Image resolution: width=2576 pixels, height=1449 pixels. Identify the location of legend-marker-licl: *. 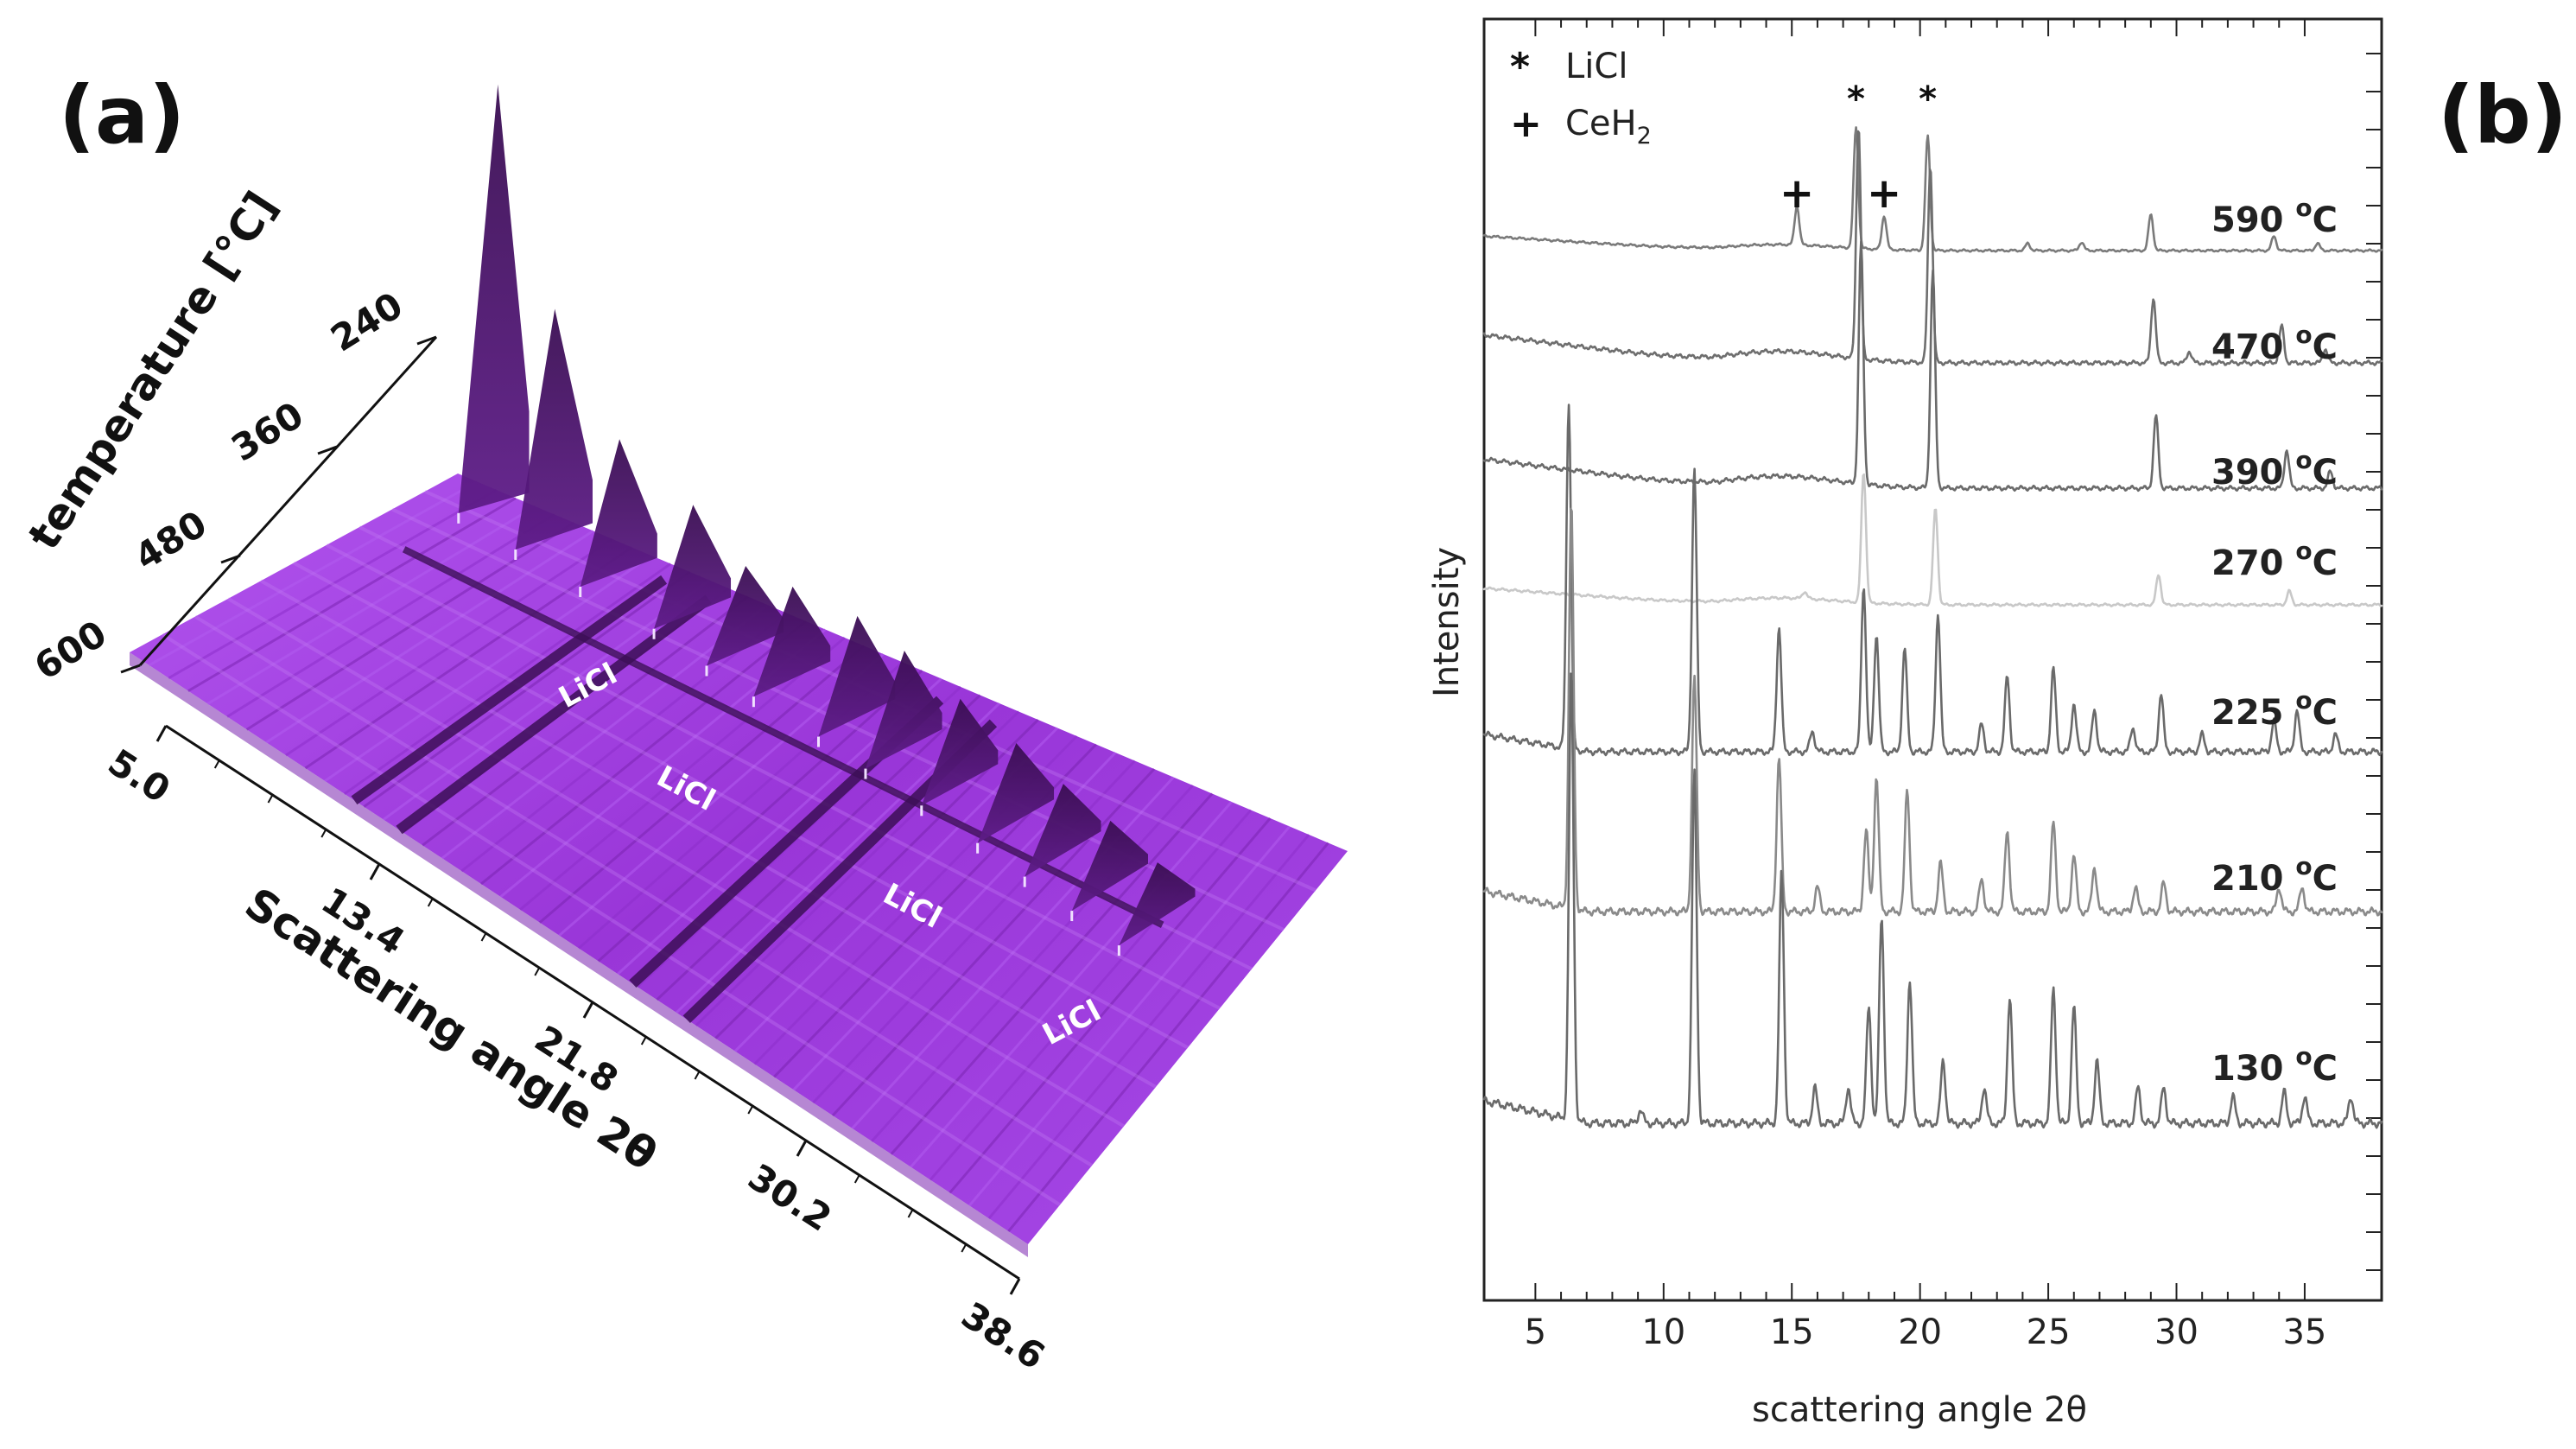
(1520, 67).